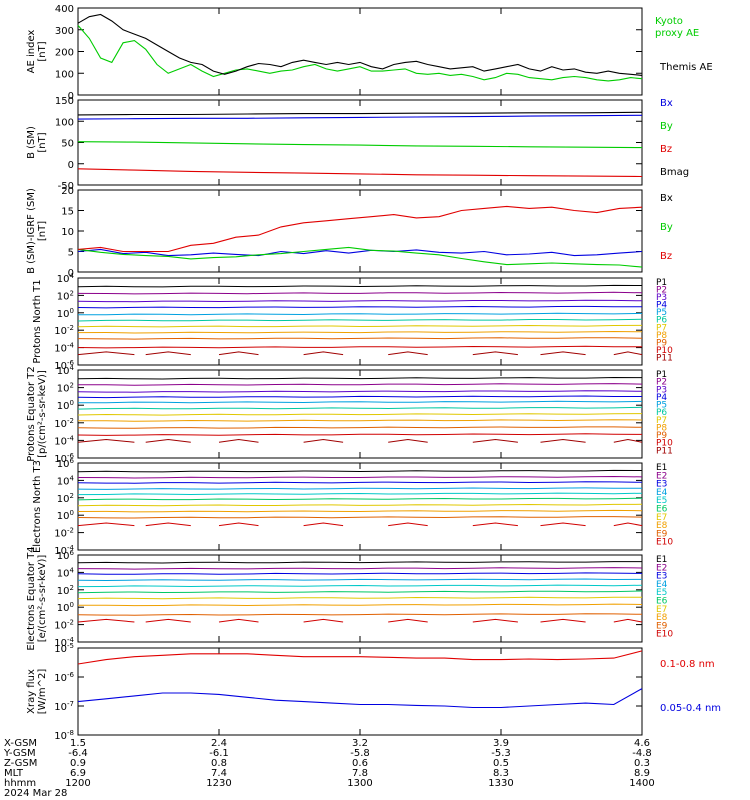 The height and width of the screenshot is (800, 750). I want to click on legend-p2: P2, so click(661, 291).